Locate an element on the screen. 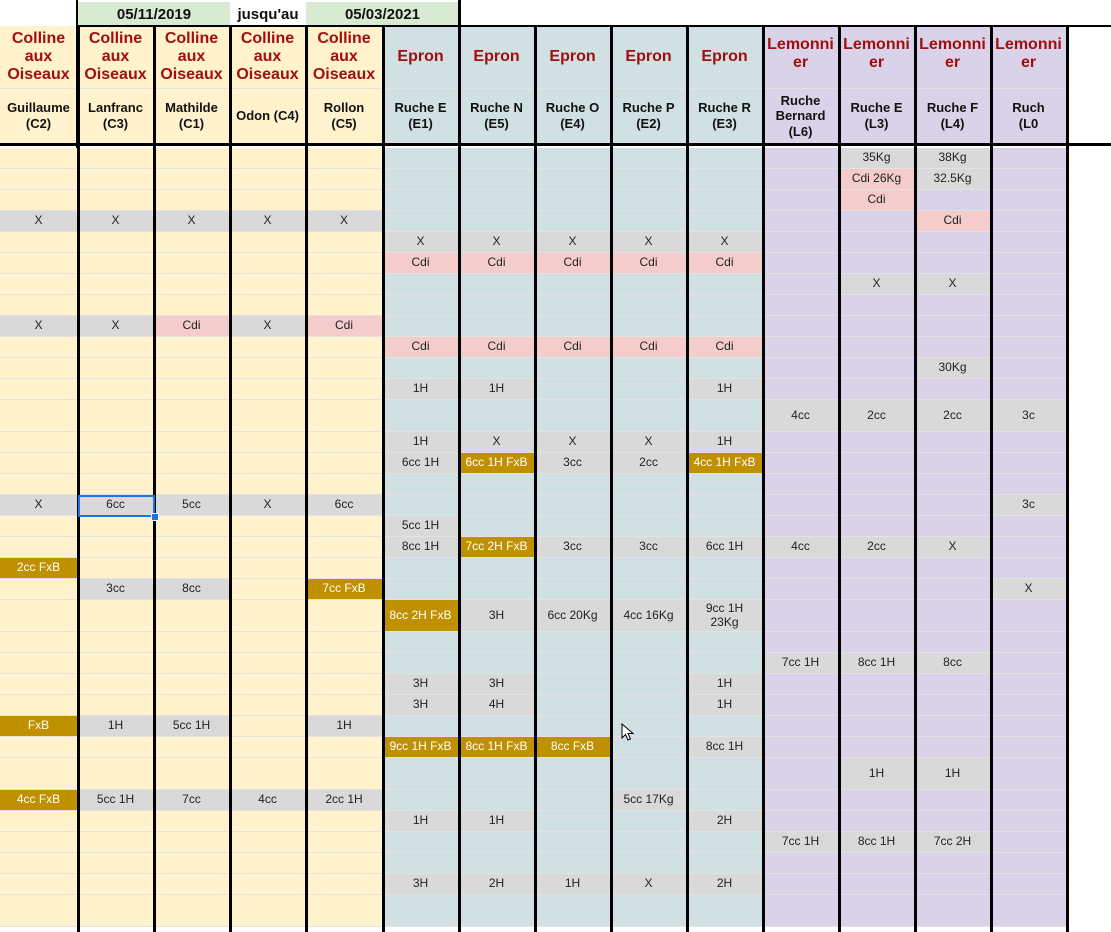  hive-header-cell: Ruche O (E4) is located at coordinates (573, 116).